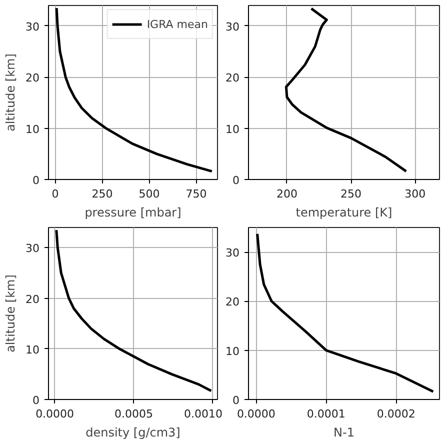 This screenshot has width=445, height=443. Describe the element at coordinates (344, 213) in the screenshot. I see `x-axis-title: temperature [K]` at that location.